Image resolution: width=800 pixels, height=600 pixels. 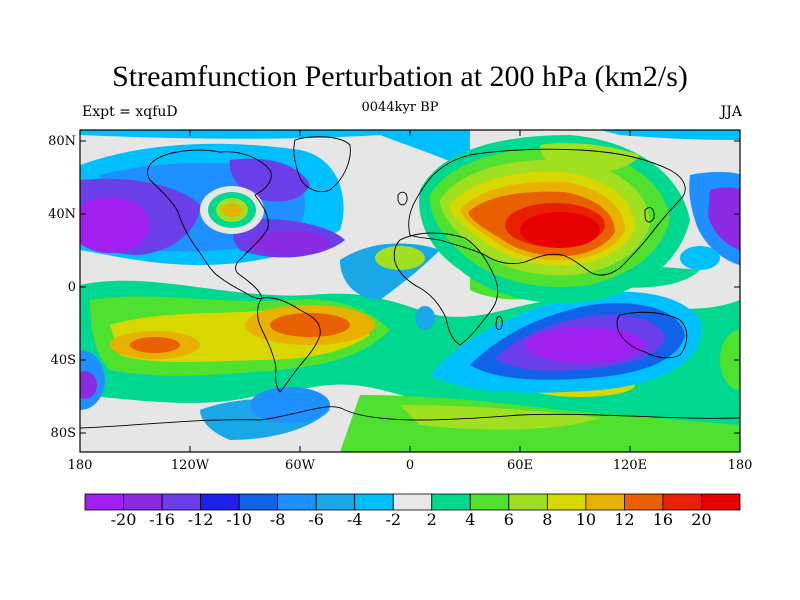 I want to click on colorbar-label: -12, so click(x=200, y=519).